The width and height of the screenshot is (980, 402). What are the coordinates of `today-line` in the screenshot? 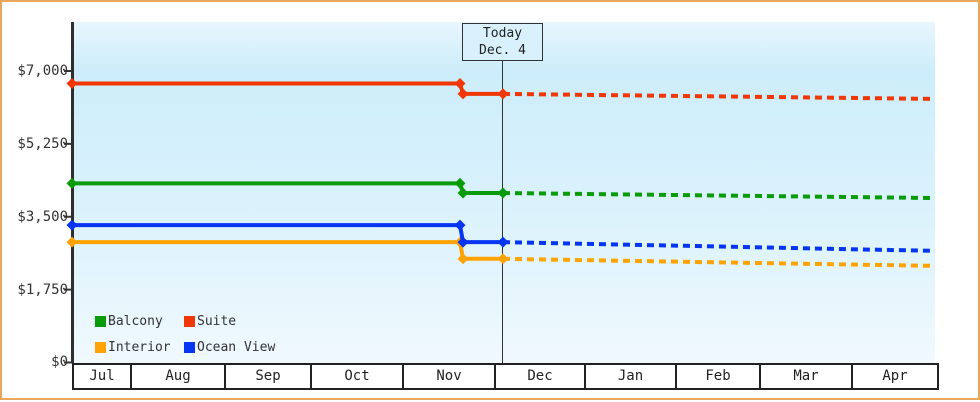 It's located at (502, 212).